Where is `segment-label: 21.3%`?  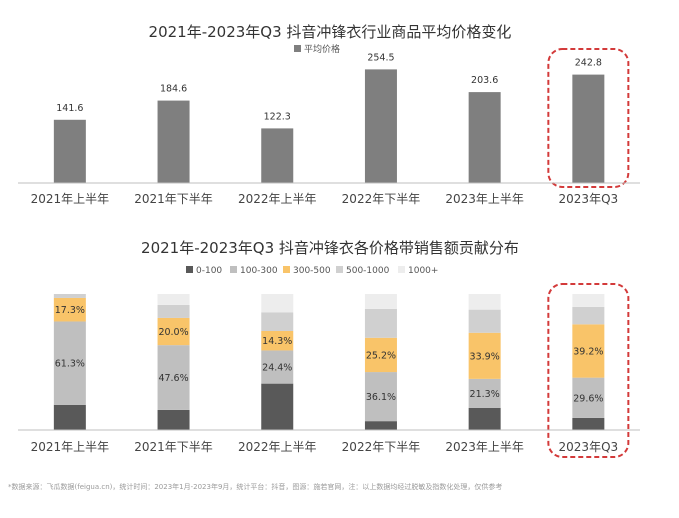
segment-label: 21.3% is located at coordinates (485, 394).